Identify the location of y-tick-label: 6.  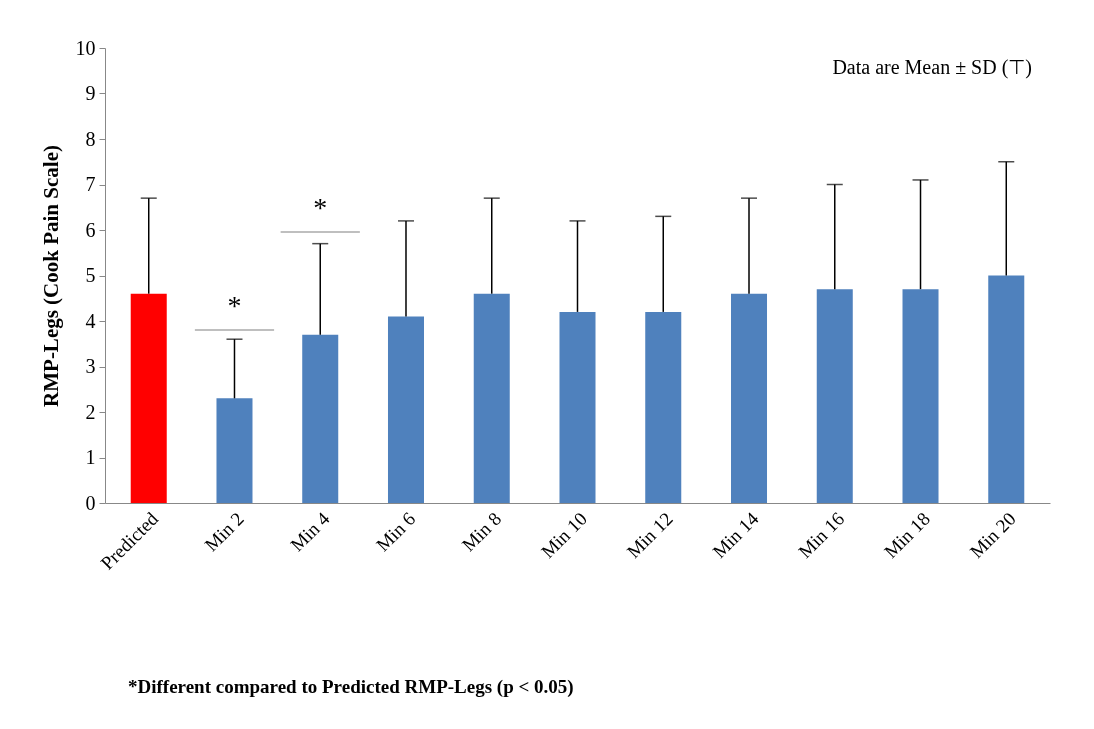
(90, 229).